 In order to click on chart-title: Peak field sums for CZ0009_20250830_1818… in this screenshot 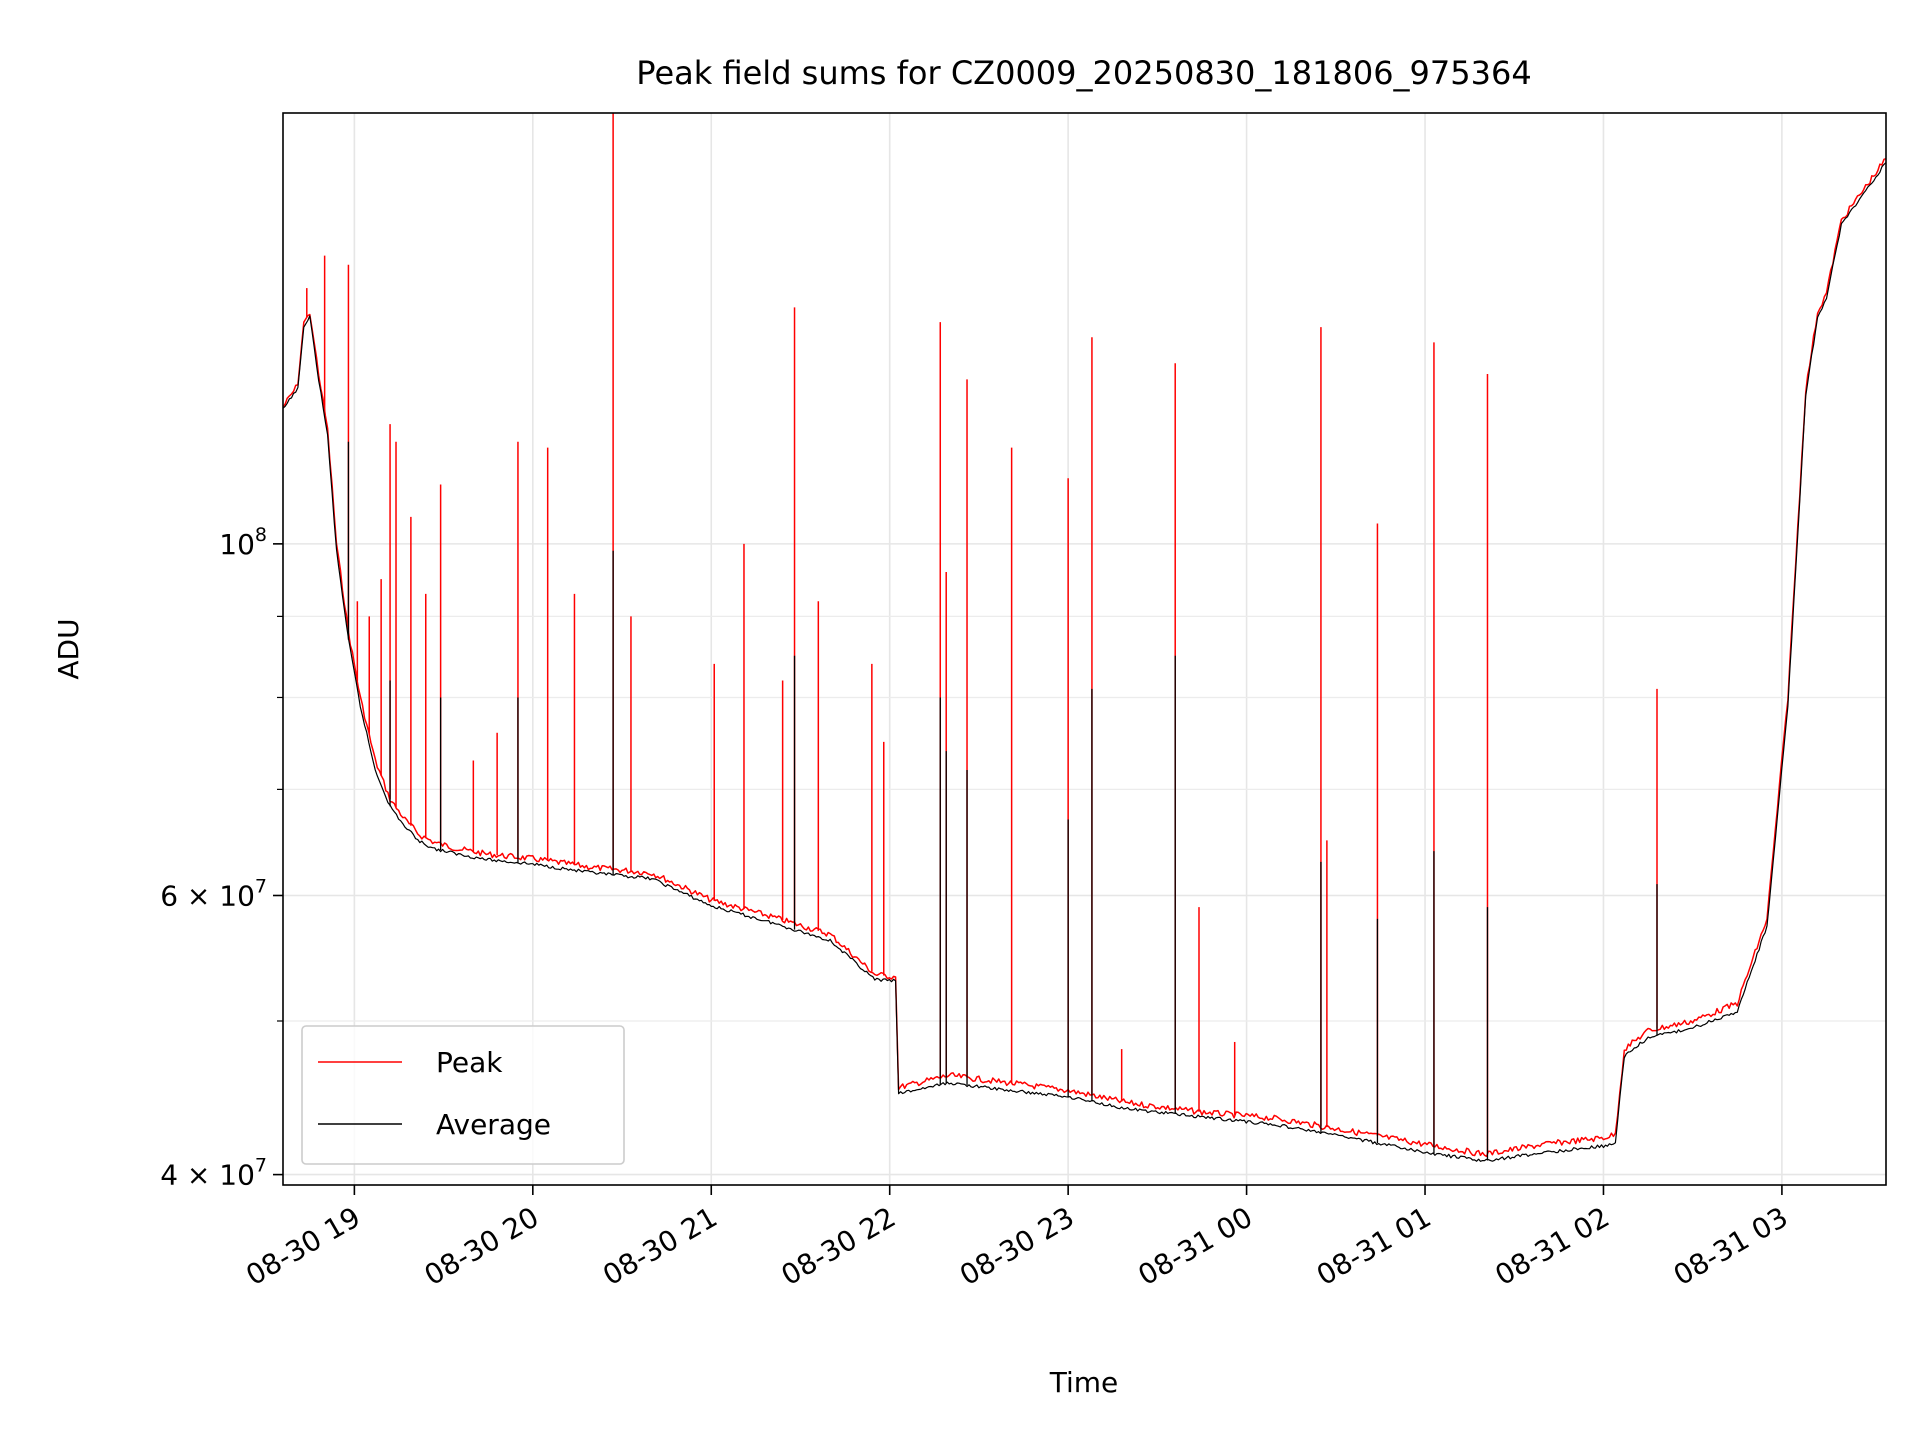, I will do `click(1083, 73)`.